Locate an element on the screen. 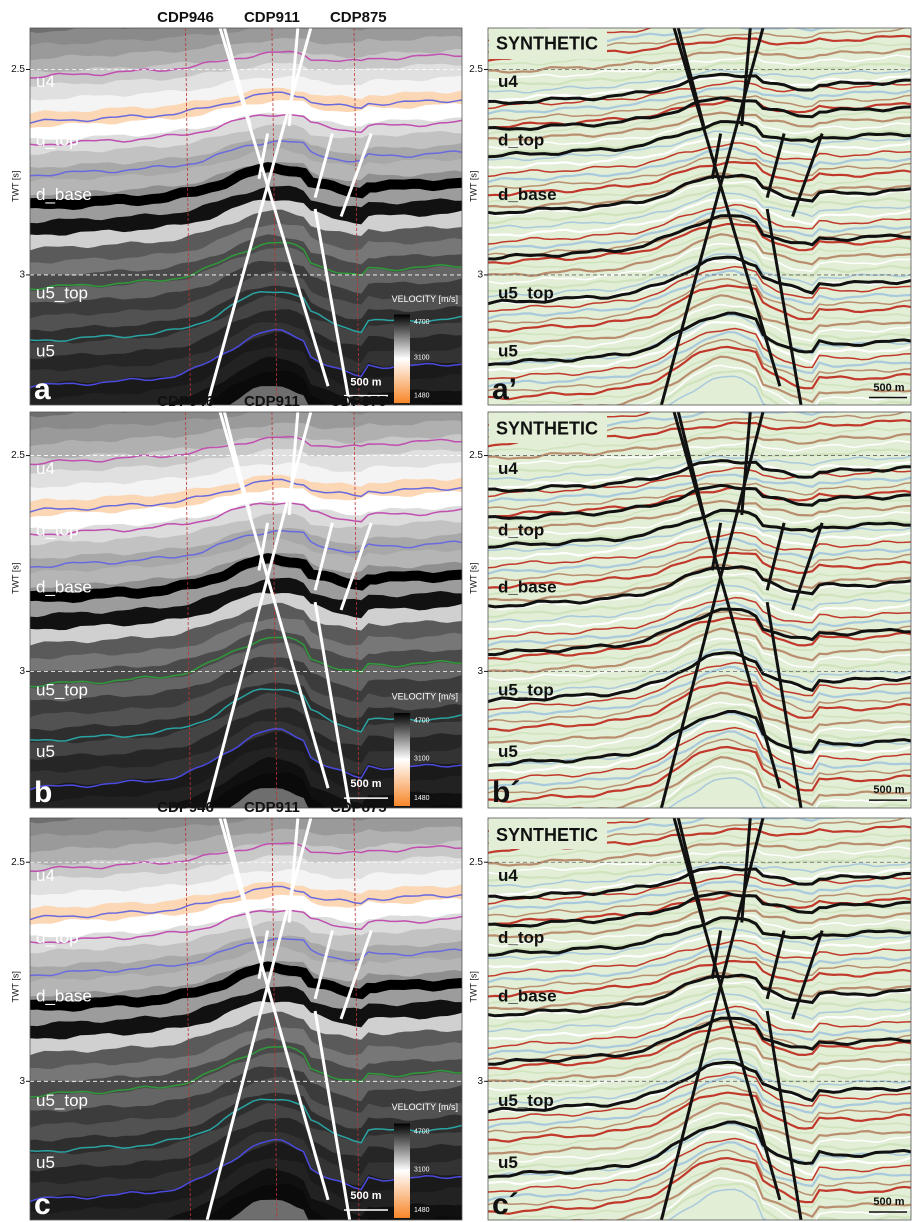 The image size is (913, 1222). panel-letter: c´ is located at coordinates (505, 1204).